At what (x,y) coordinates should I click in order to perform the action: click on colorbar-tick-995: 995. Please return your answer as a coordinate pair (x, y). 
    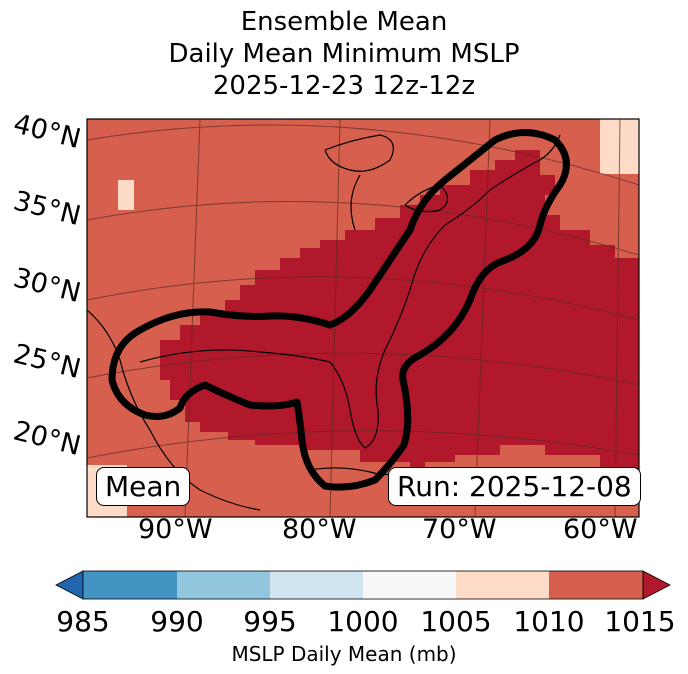
    Looking at the image, I should click on (270, 621).